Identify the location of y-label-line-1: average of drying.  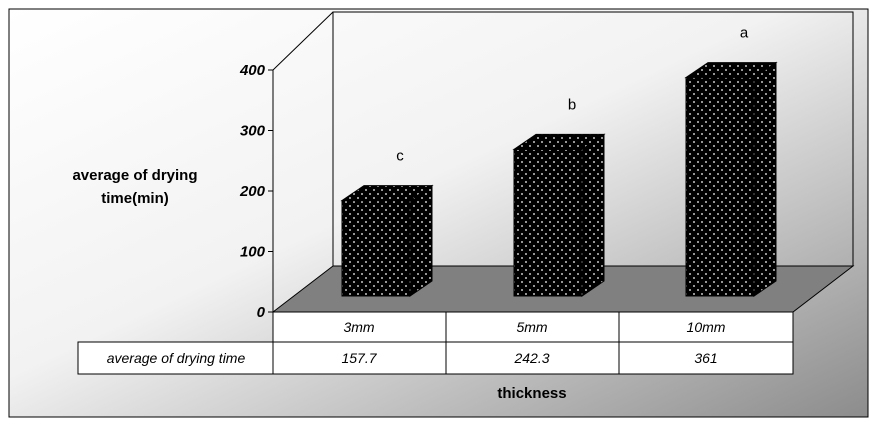
(134, 175).